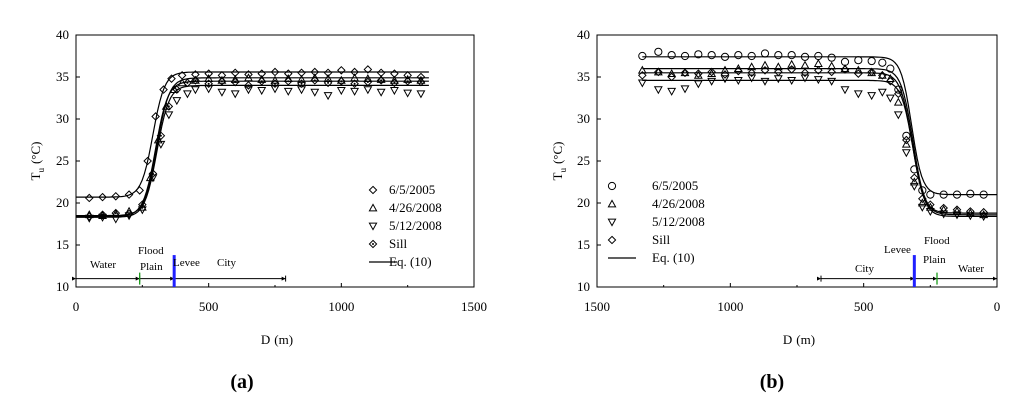  Describe the element at coordinates (412, 189) in the screenshot. I see `legend-label: 6/5/2005` at that location.